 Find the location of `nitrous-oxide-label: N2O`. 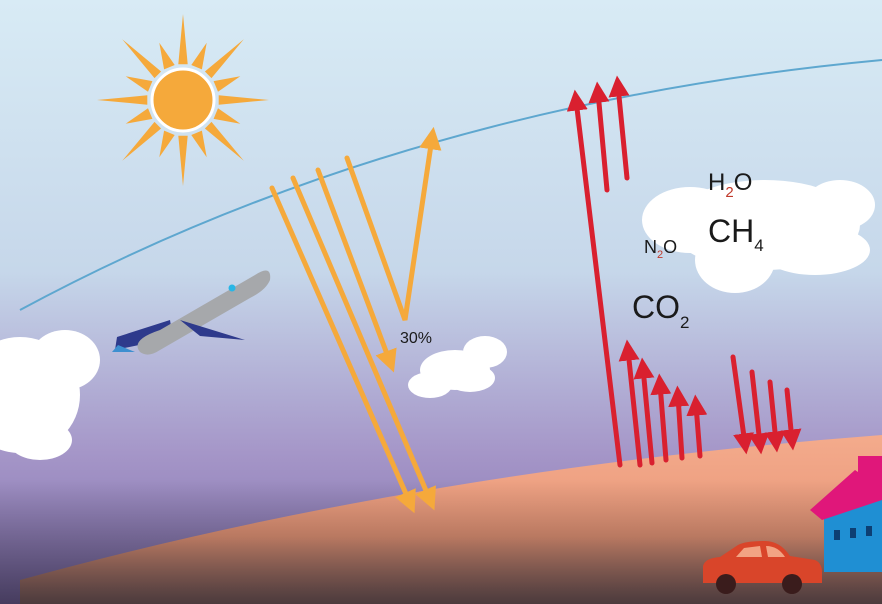

nitrous-oxide-label: N2O is located at coordinates (660, 249).